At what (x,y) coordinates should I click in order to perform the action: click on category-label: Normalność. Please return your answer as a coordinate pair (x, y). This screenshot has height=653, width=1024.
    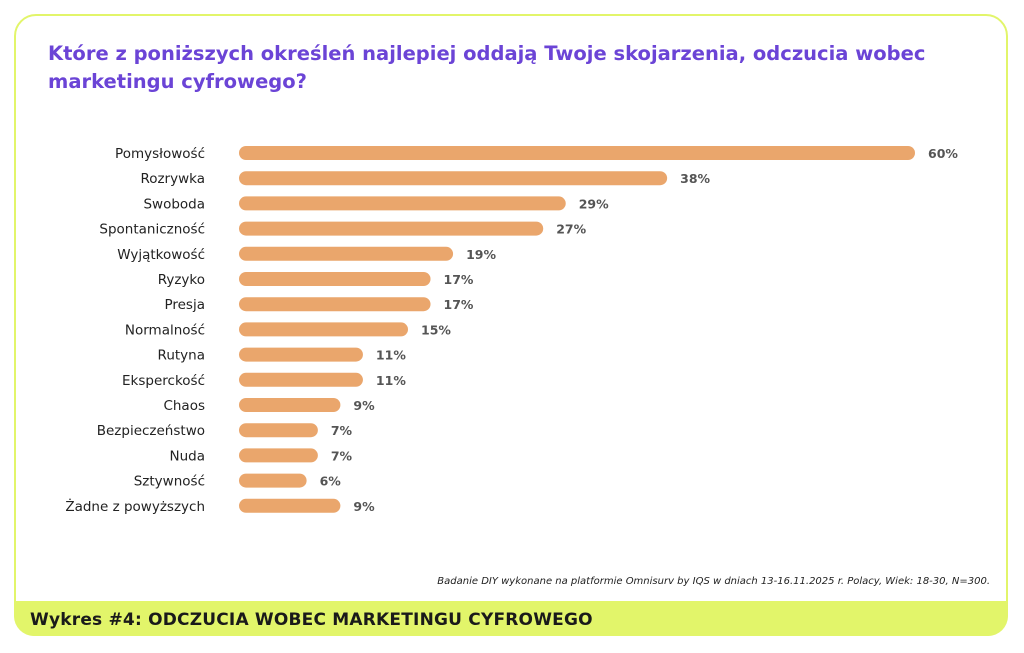
    Looking at the image, I should click on (165, 330).